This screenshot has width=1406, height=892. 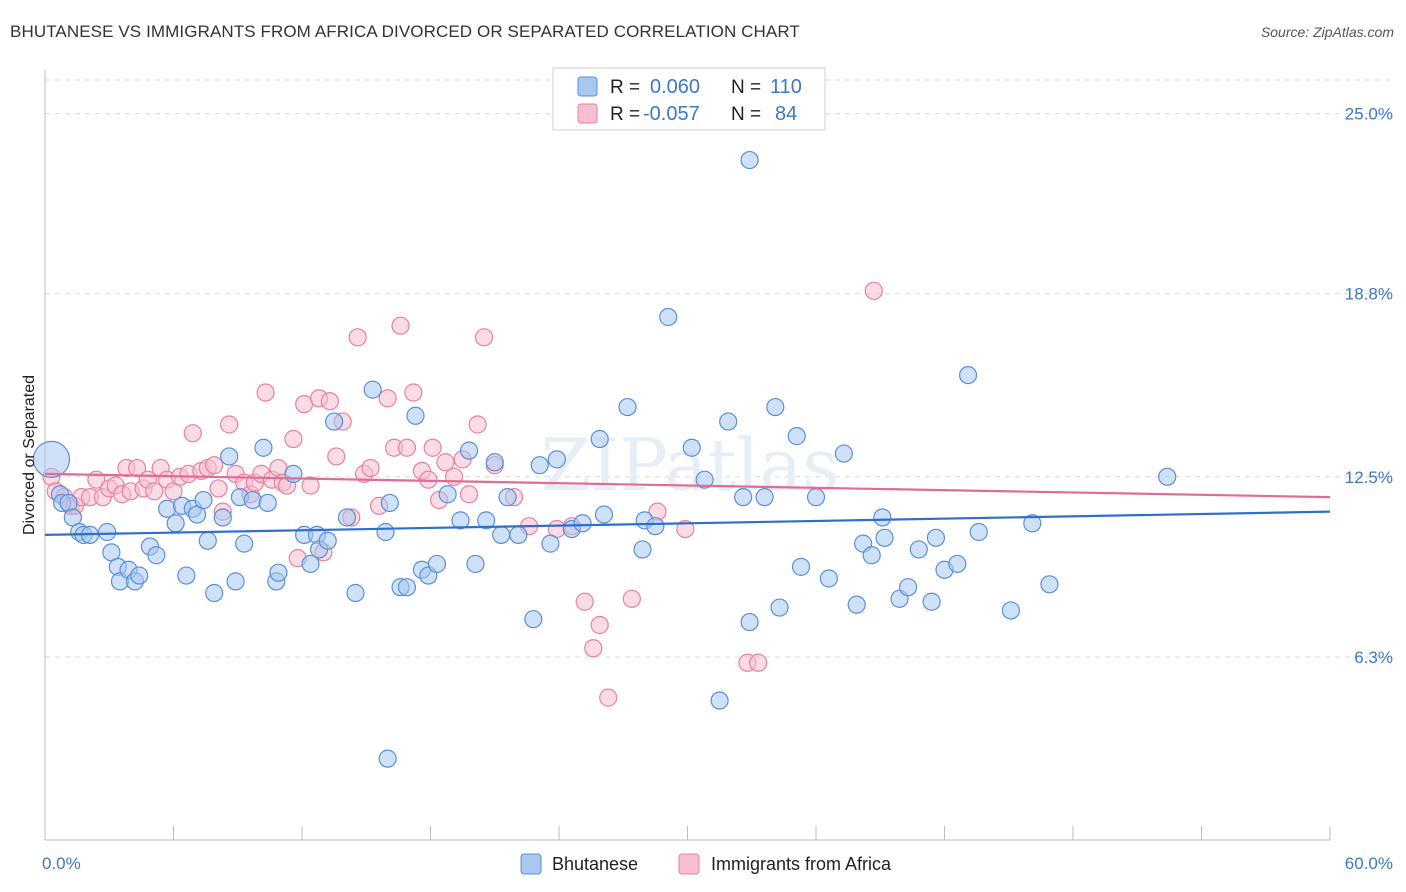 I want to click on y-tick-label-0: 6.3%, so click(x=1373, y=657).